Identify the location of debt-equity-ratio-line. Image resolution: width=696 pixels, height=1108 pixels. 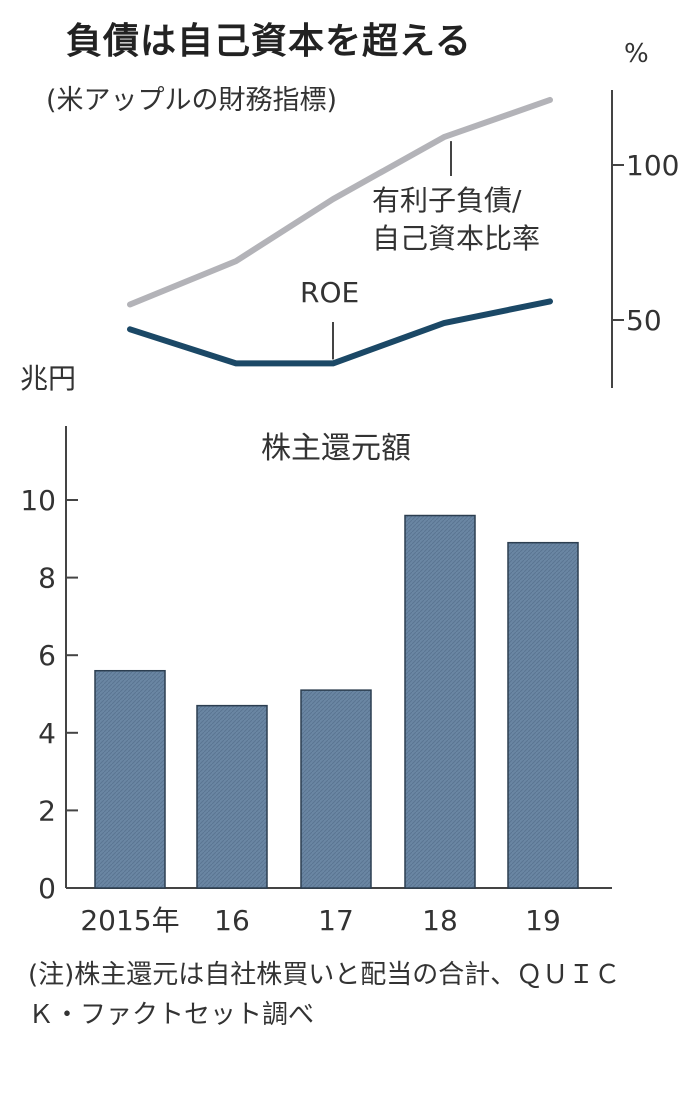
(340, 202).